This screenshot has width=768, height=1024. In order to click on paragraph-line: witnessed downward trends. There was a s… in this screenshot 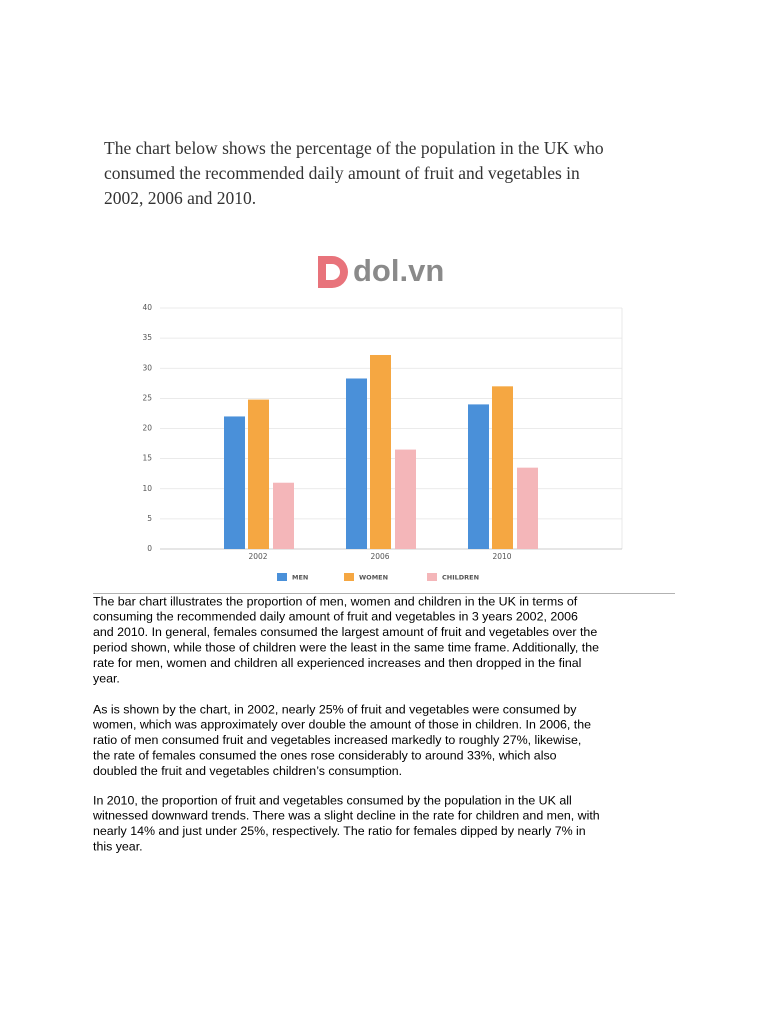, I will do `click(346, 816)`.